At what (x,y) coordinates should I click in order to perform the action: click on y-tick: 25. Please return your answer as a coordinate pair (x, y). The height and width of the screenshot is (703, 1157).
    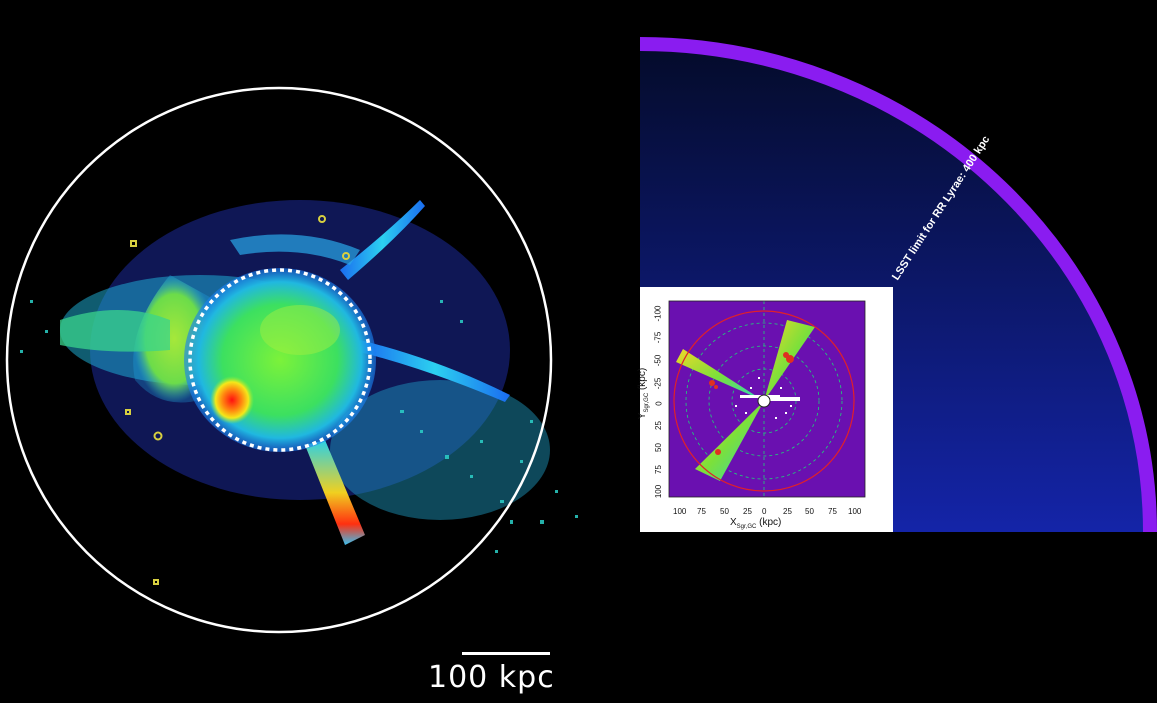
    Looking at the image, I should click on (658, 425).